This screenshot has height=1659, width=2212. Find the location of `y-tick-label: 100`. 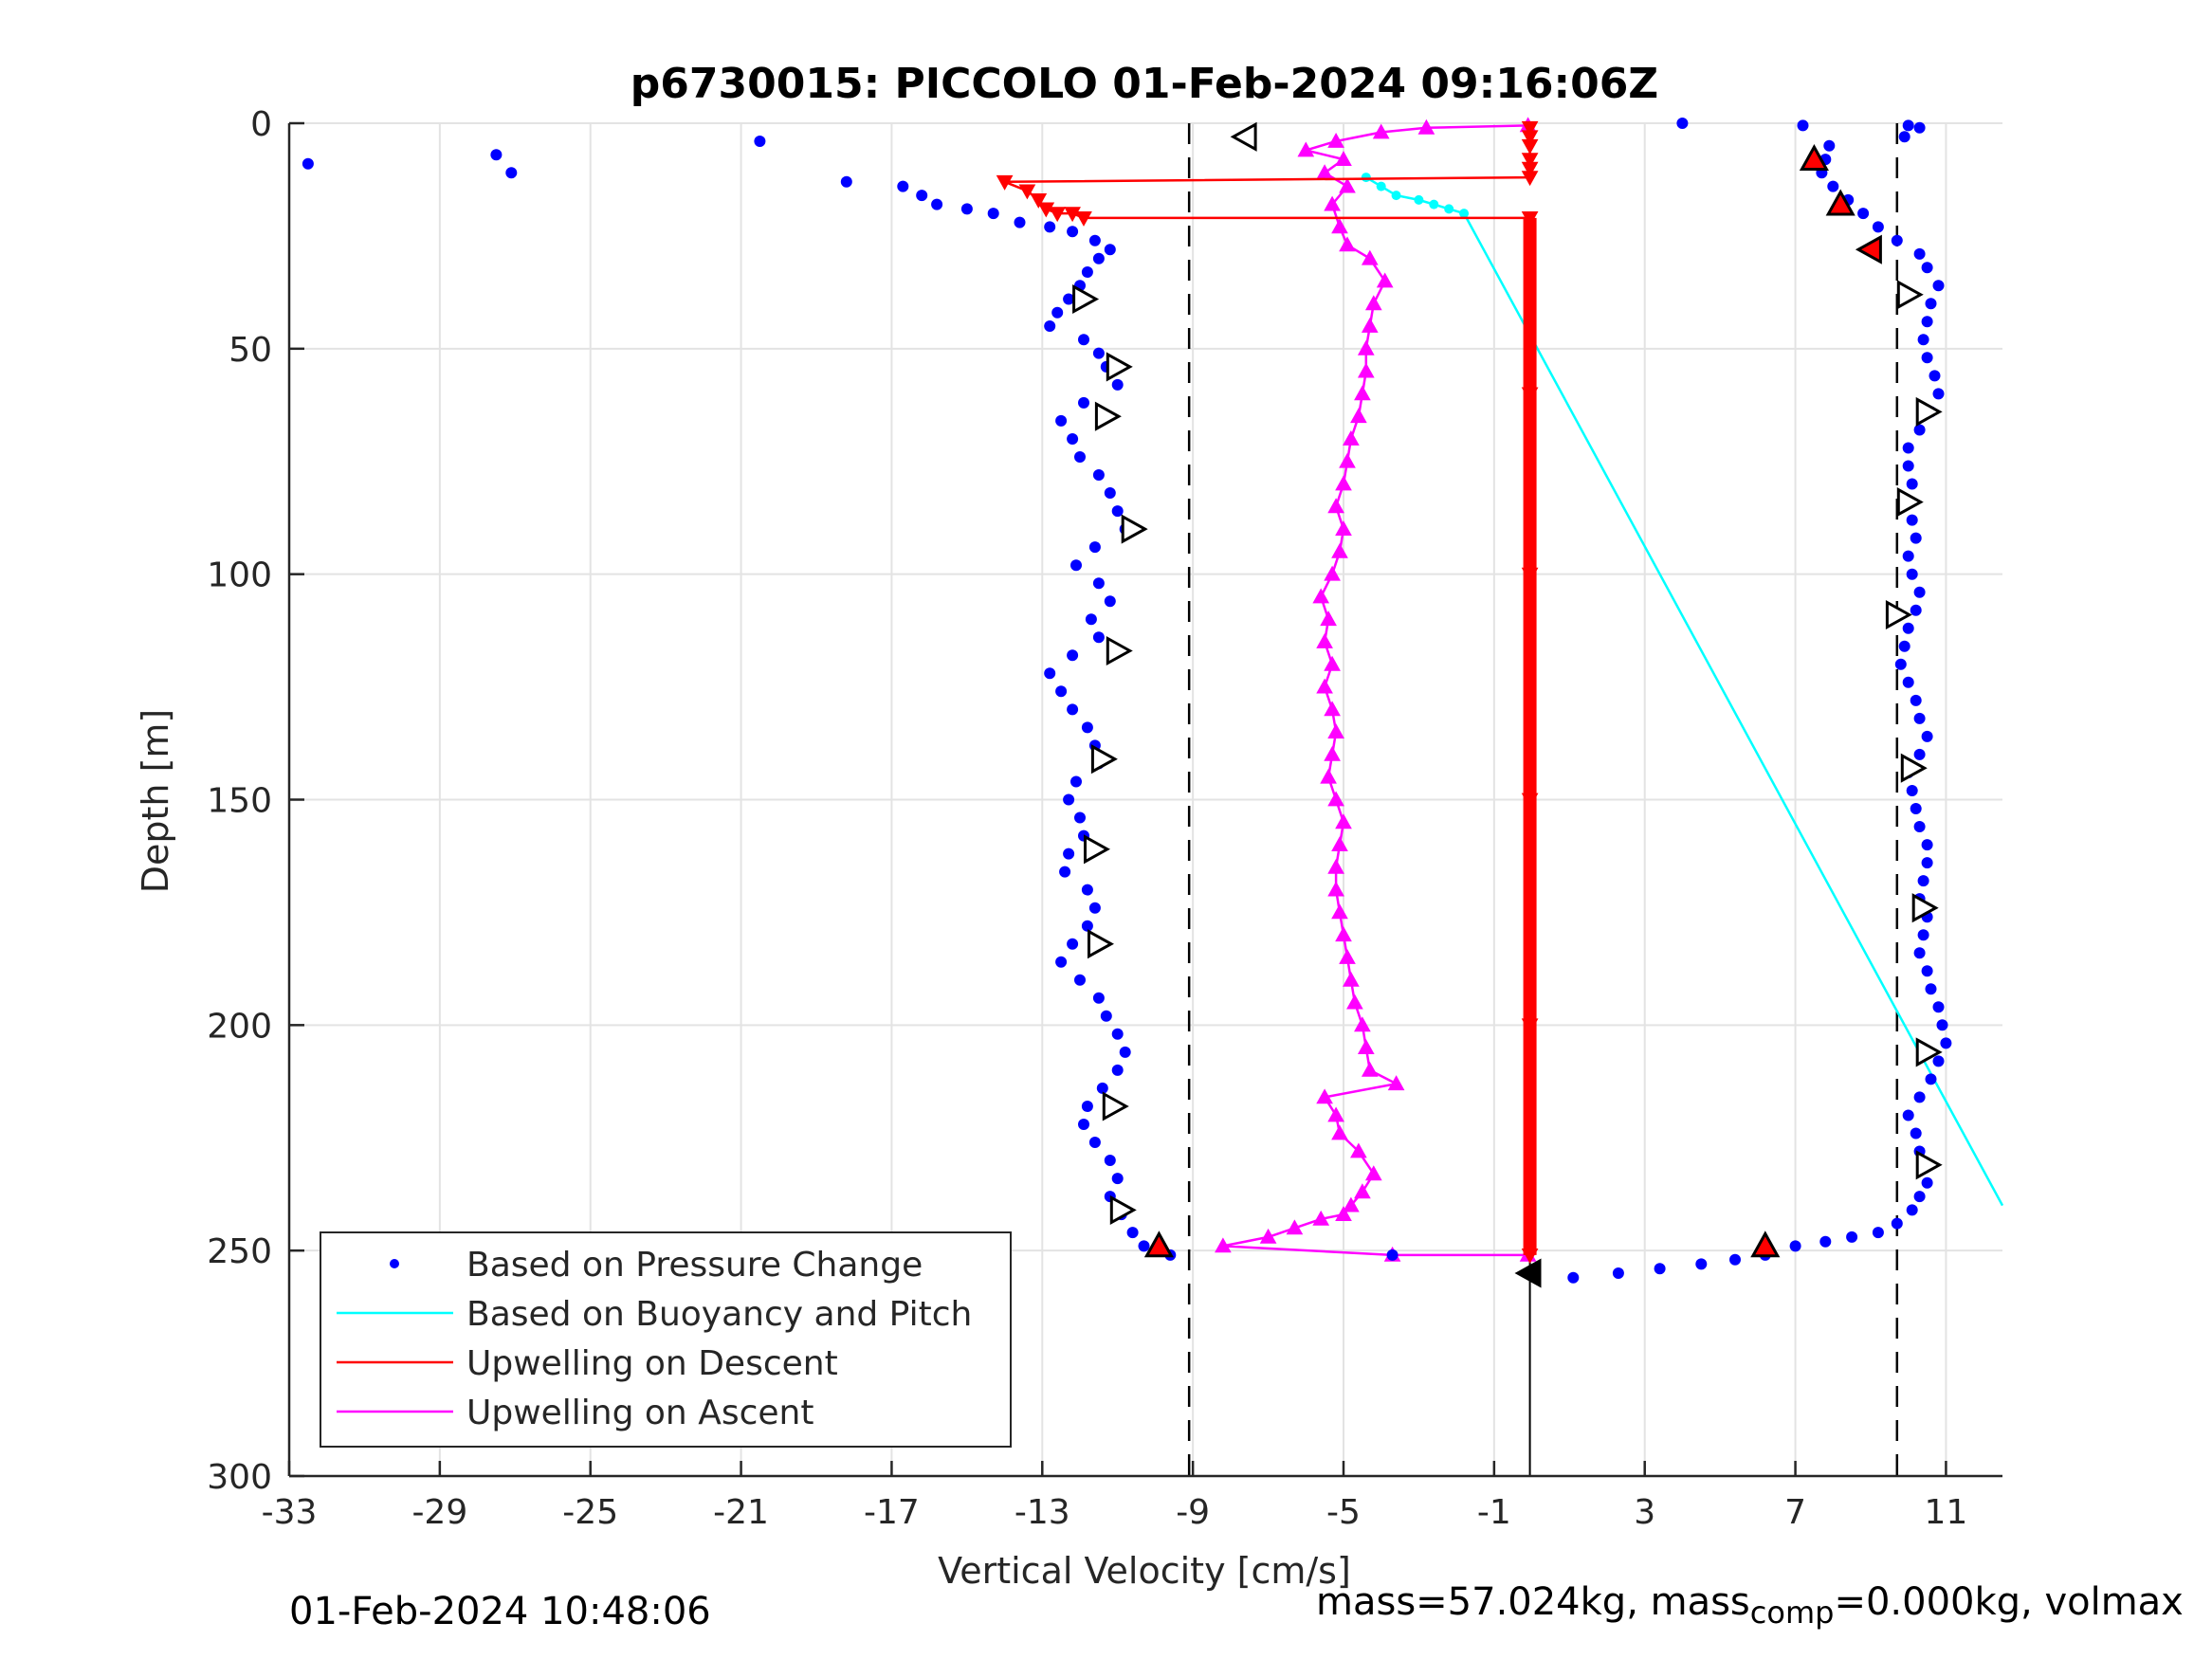

y-tick-label: 100 is located at coordinates (239, 575).